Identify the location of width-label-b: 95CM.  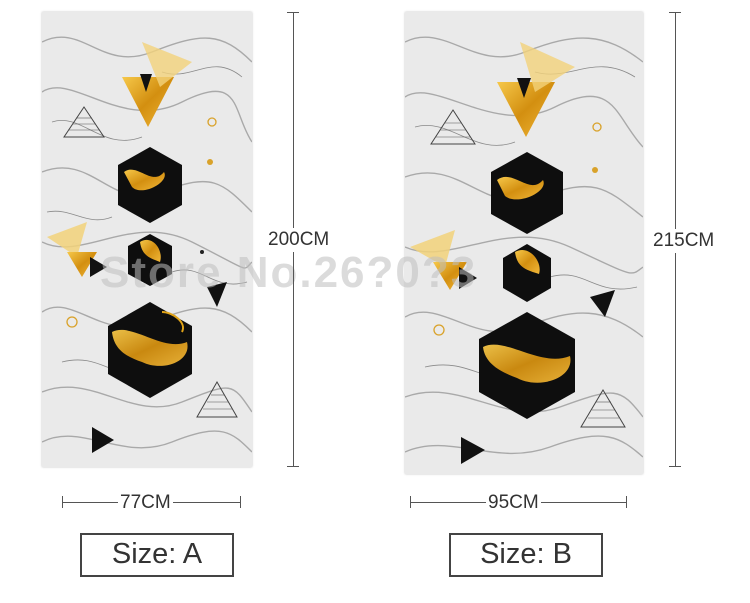
(513, 503).